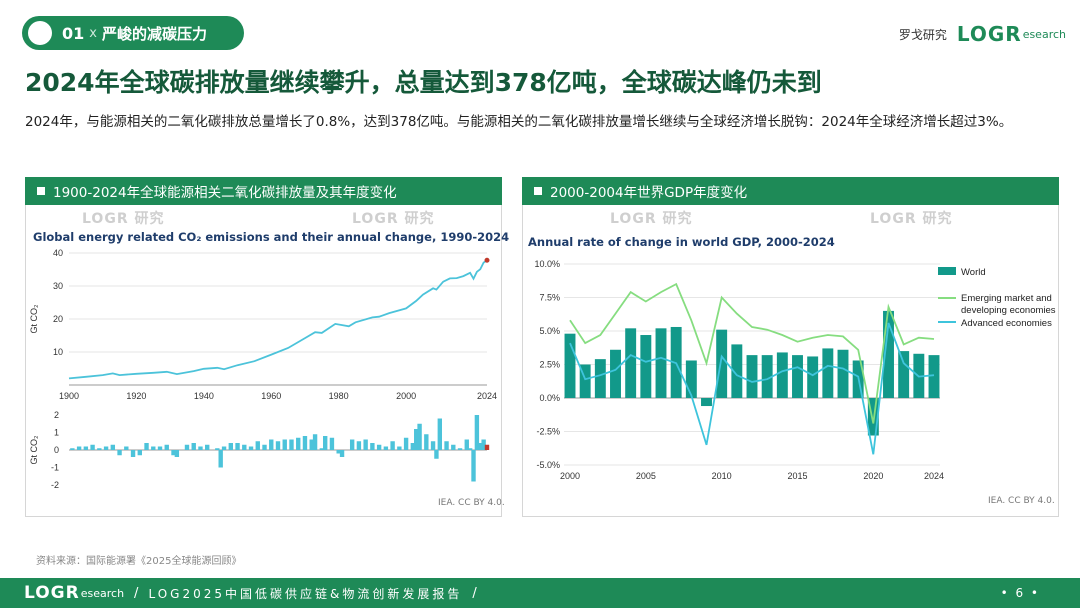 This screenshot has width=1080, height=608. I want to click on right-panel-heading: 2000-2004年世界GDP年度变化, so click(790, 191).